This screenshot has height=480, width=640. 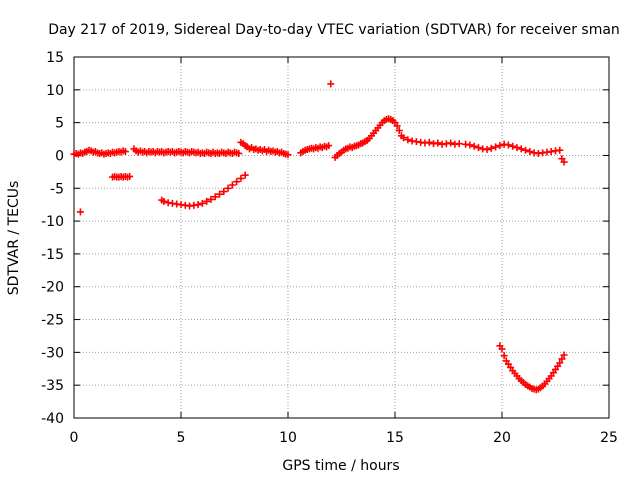 I want to click on y-tick-label: -35, so click(x=52, y=386).